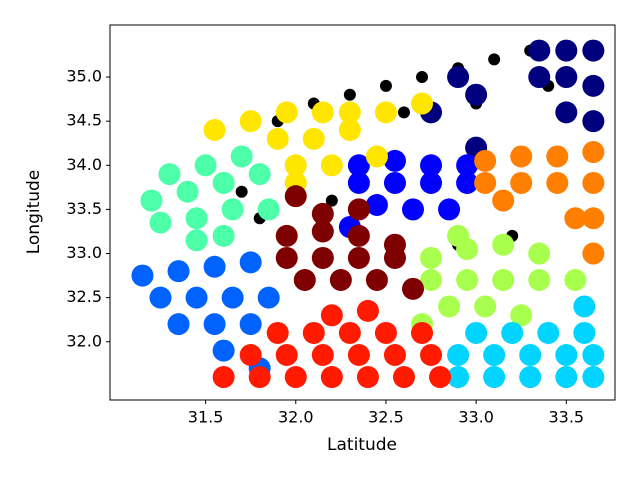 The width and height of the screenshot is (640, 480). Describe the element at coordinates (84, 208) in the screenshot. I see `y-tick-label: 33.5` at that location.